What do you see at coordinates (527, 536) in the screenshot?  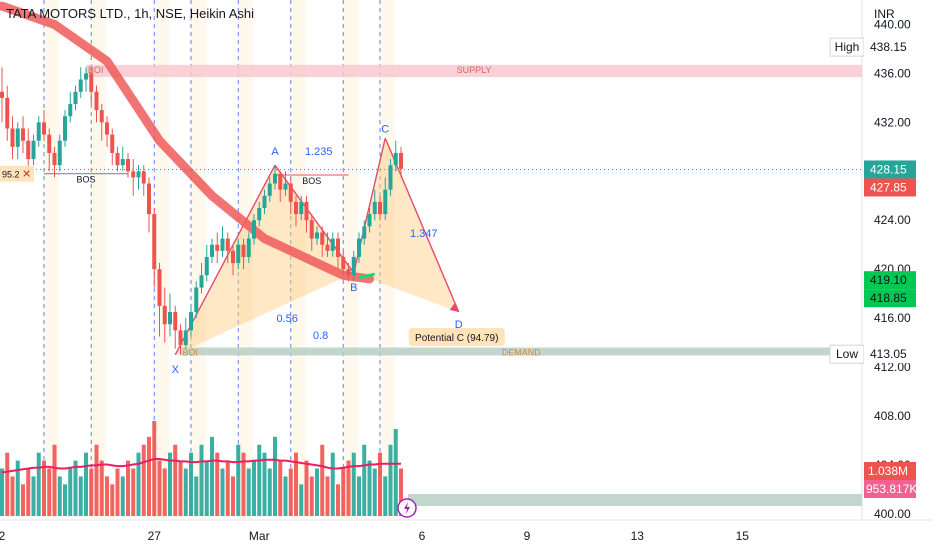 I see `x-tick-label: 9` at bounding box center [527, 536].